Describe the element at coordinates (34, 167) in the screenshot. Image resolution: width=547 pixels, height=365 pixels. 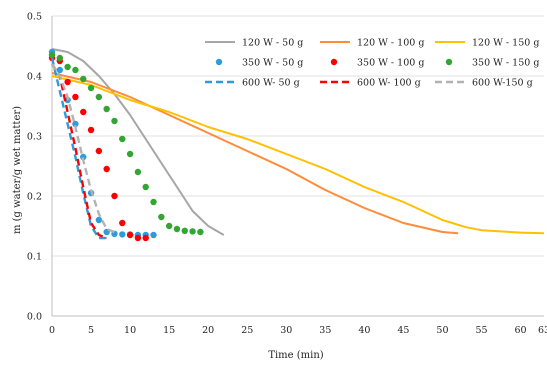
I see `y-tick-labels: 0.0 0.1 0.2 0.3 0.4 0.5` at that location.